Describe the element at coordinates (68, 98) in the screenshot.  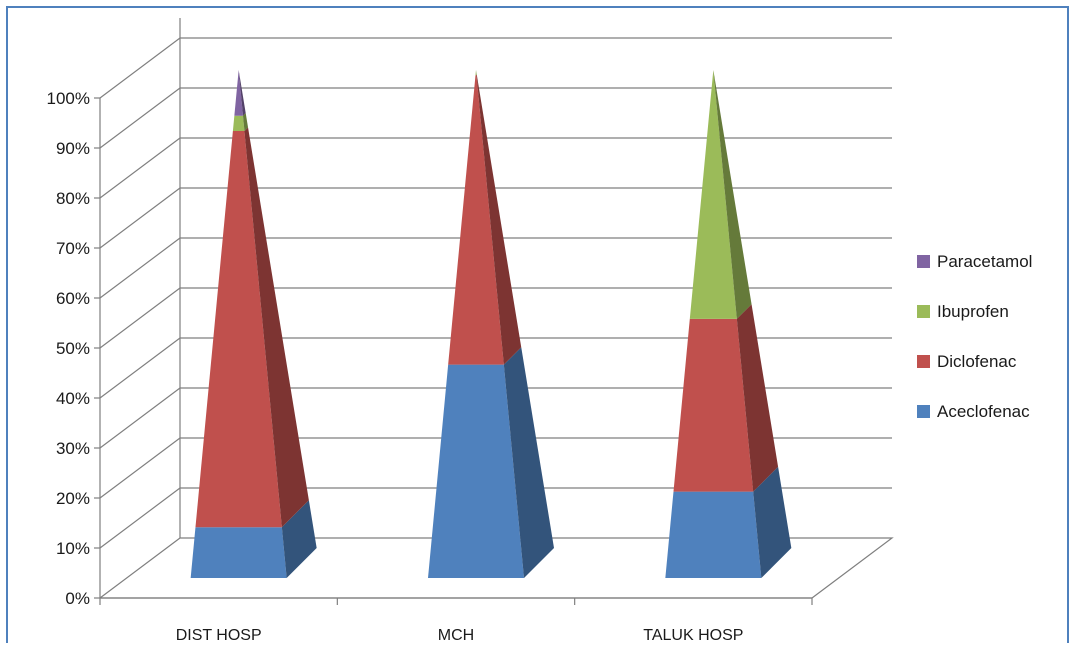
I see `y-tick-label: 100%` at that location.